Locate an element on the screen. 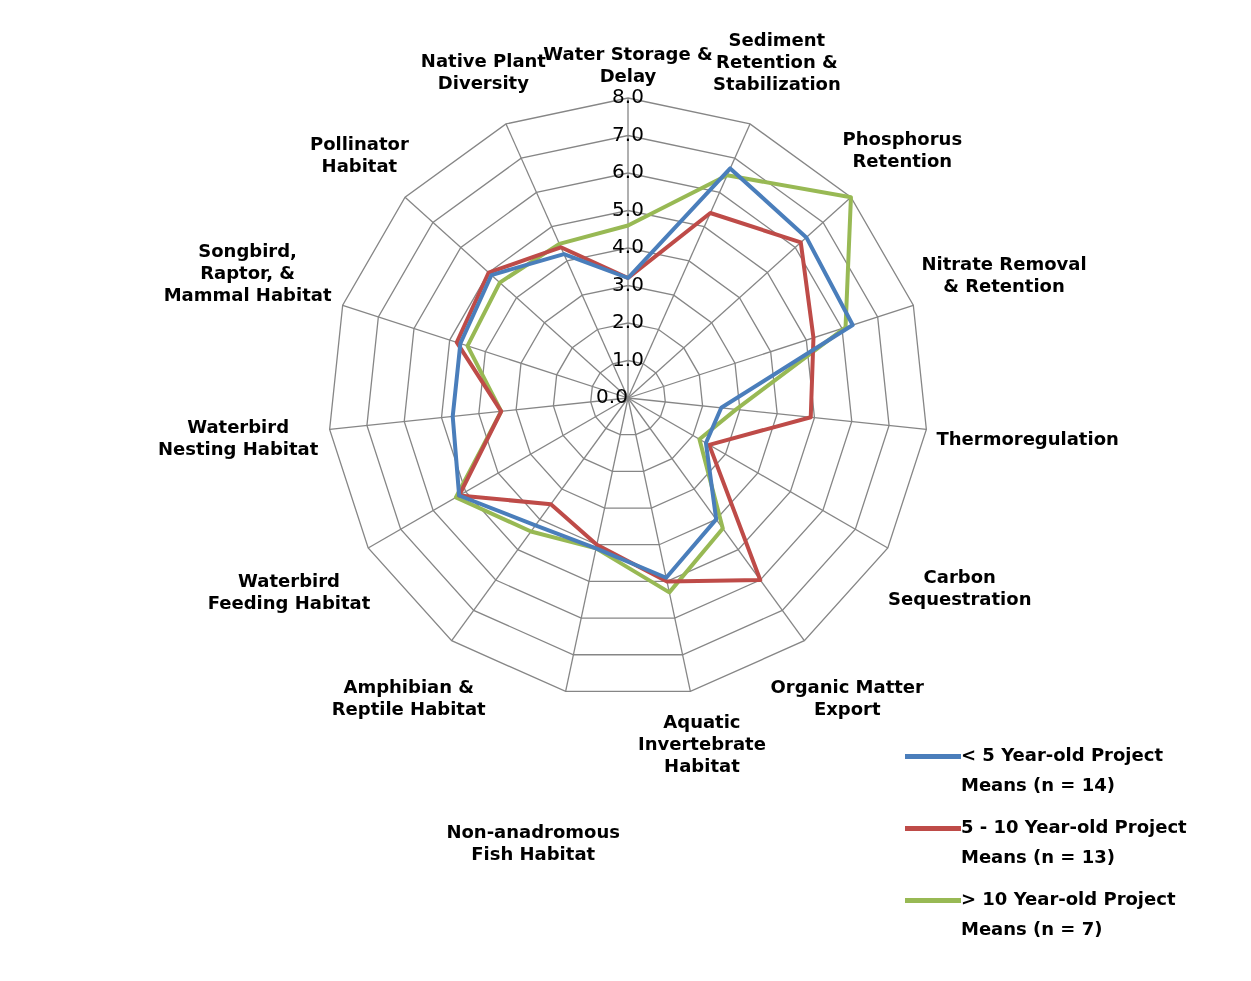  spoke-label: Amphibian & Reptile Habitat is located at coordinates (409, 698).